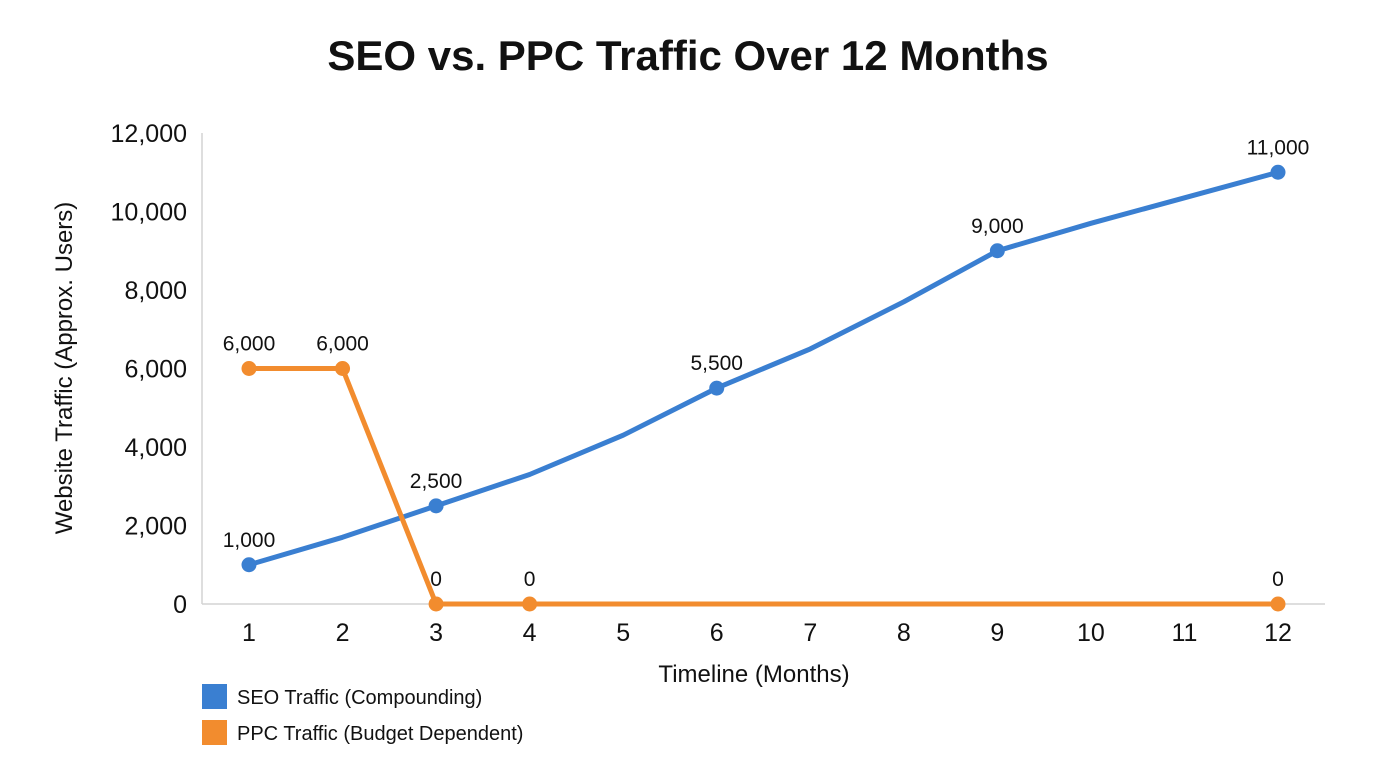 The width and height of the screenshot is (1376, 773). Describe the element at coordinates (717, 633) in the screenshot. I see `x-tick-label: 6` at that location.